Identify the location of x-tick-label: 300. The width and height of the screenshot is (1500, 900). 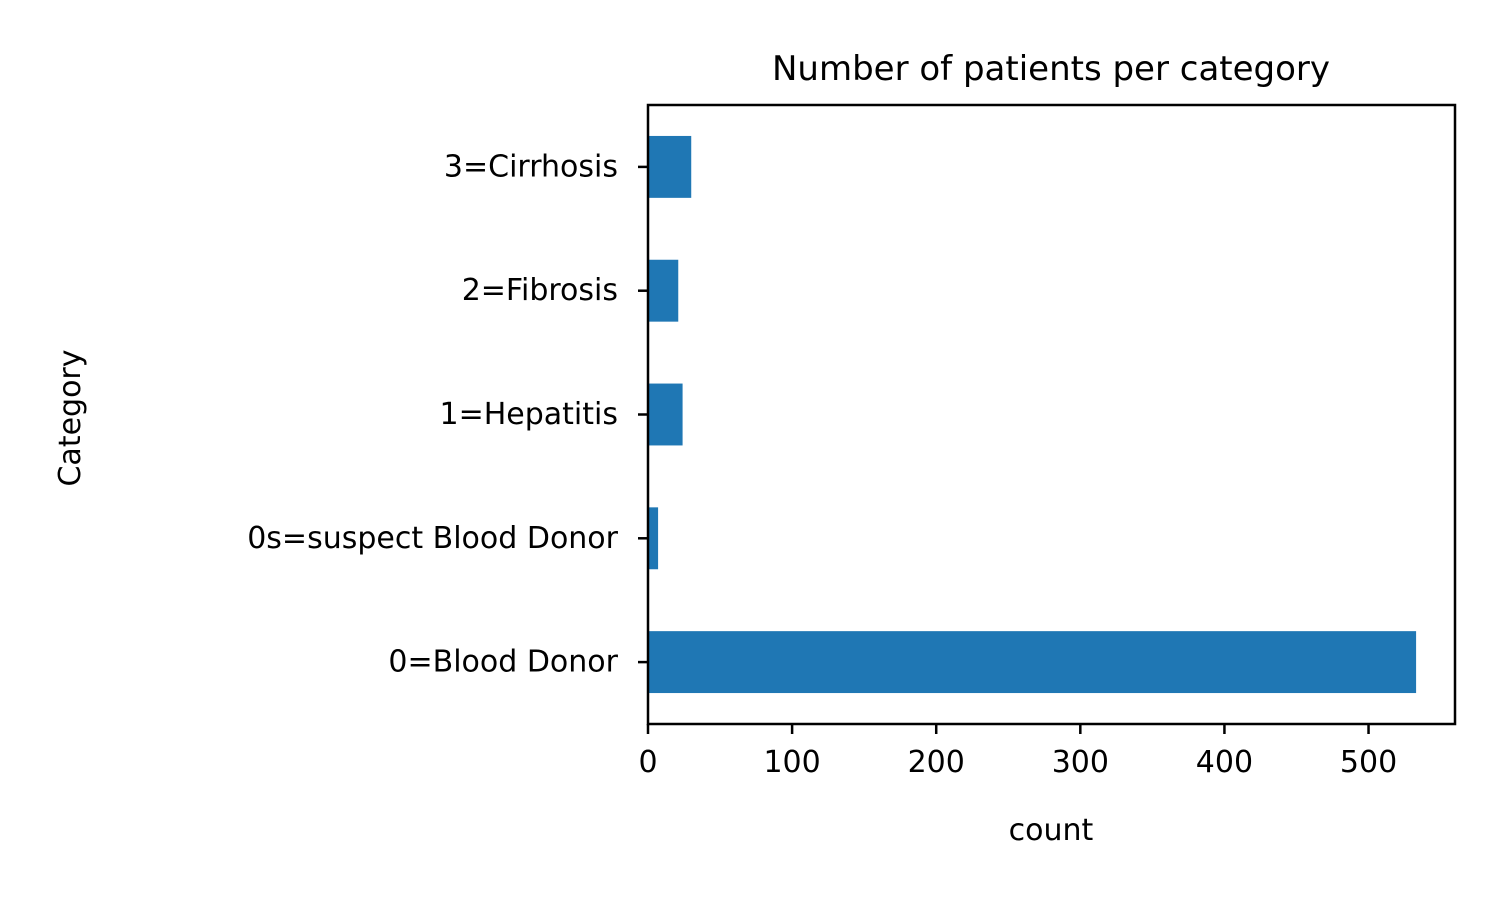
(1080, 762).